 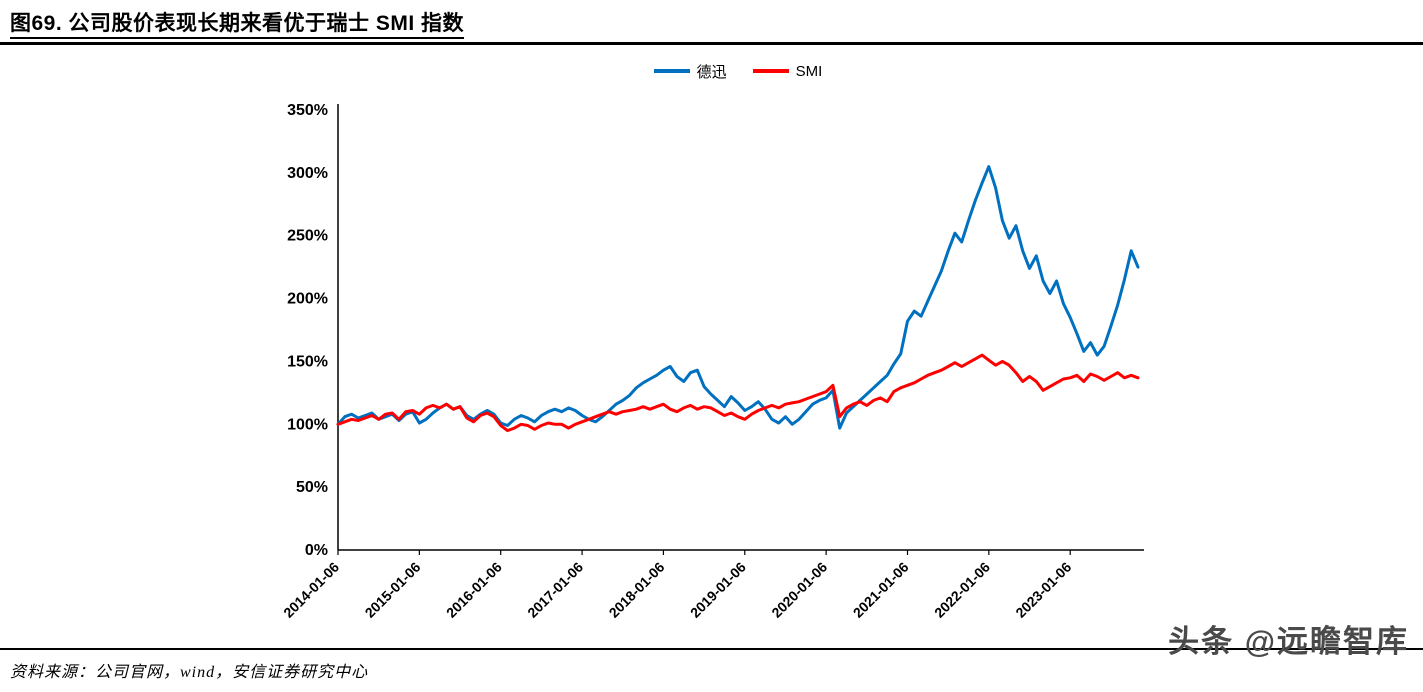 What do you see at coordinates (711, 43) in the screenshot?
I see `header-rule` at bounding box center [711, 43].